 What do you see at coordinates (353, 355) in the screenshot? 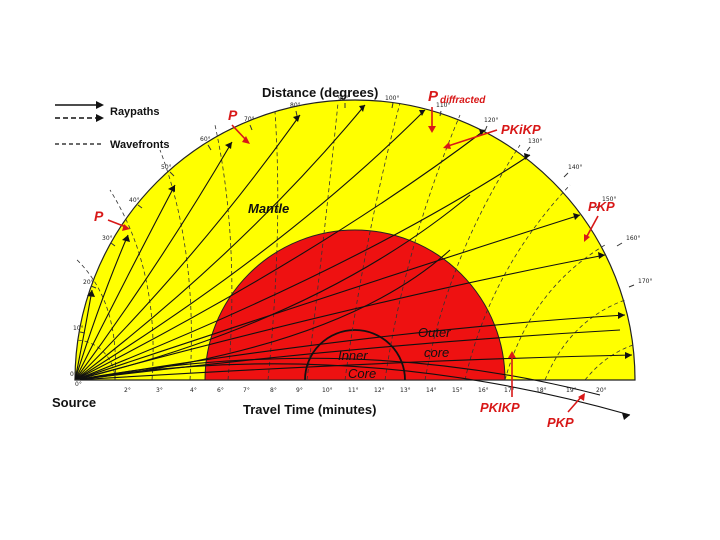
I see `inner-core-label-line1: Inner` at bounding box center [353, 355].